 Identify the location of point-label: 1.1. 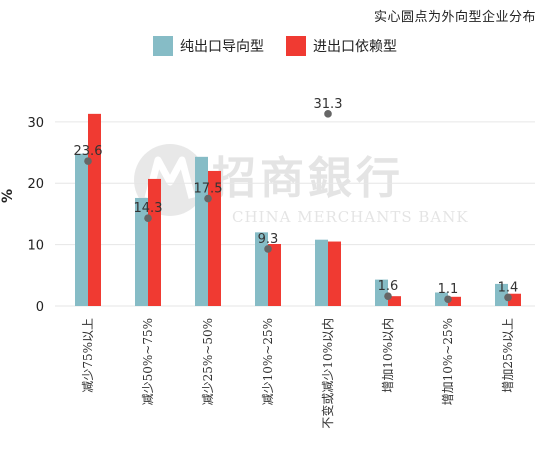
(448, 289).